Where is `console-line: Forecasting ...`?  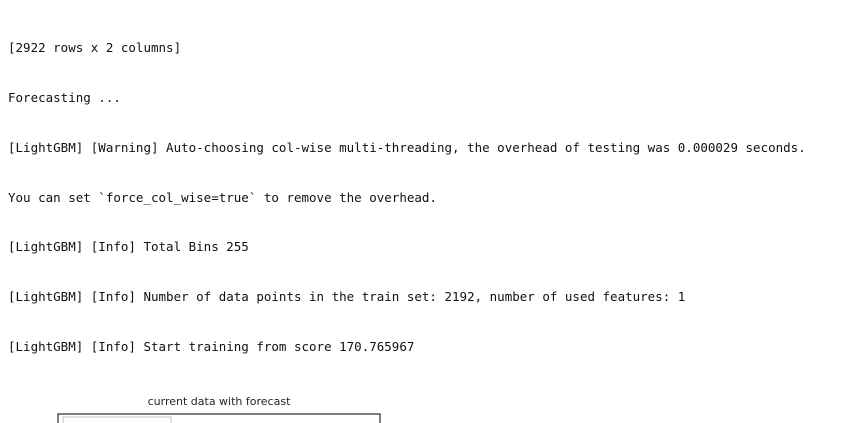 console-line: Forecasting ... is located at coordinates (64, 97).